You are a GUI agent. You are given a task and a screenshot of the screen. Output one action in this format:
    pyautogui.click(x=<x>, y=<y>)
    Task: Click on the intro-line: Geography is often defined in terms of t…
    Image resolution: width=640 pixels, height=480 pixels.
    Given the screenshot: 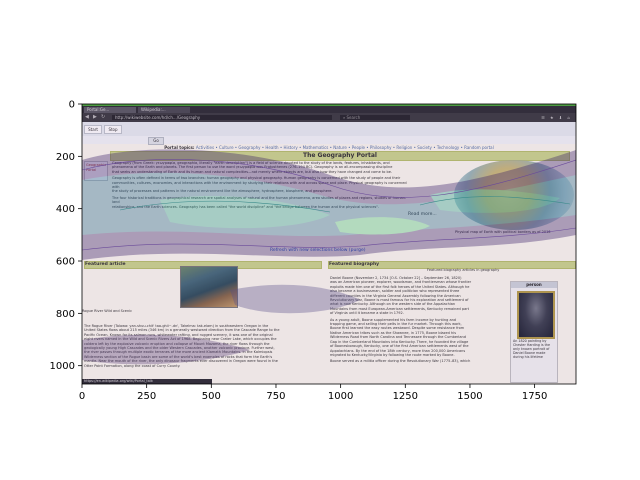 What is the action you would take?
    pyautogui.click(x=262, y=178)
    